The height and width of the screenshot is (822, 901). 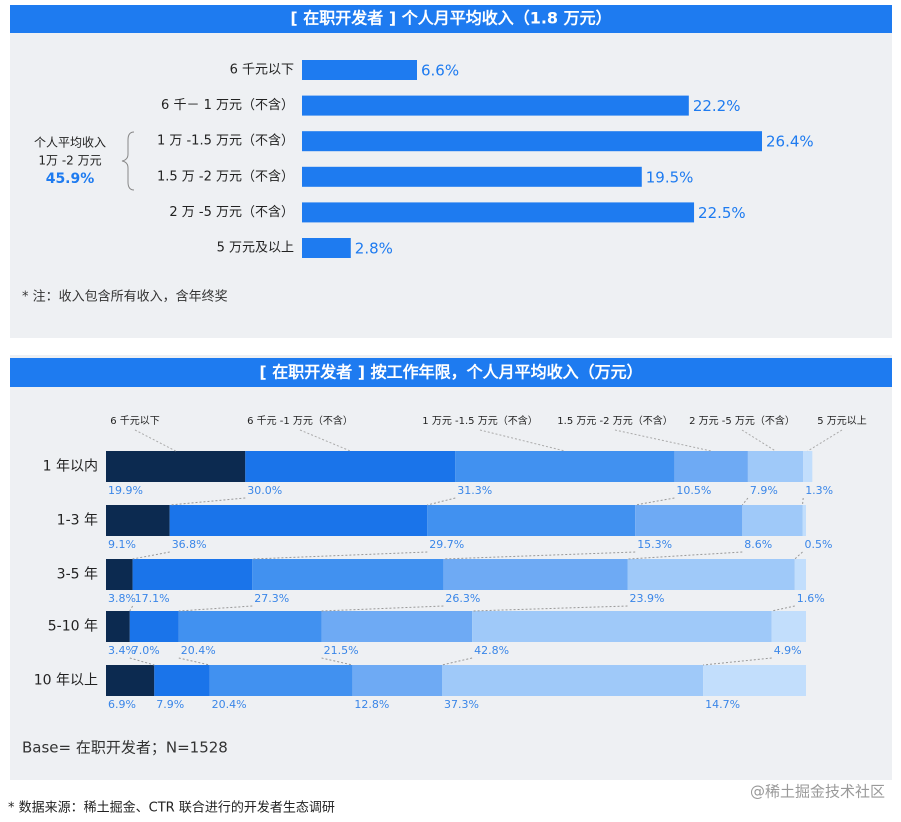 I want to click on legend-label: 2 万元 -5 万元（不含）, so click(x=742, y=420).